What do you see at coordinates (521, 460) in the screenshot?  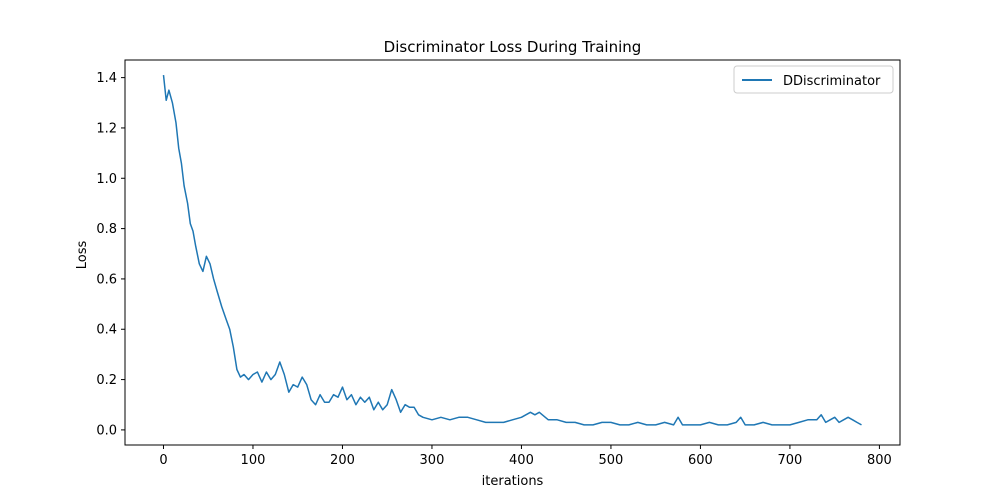 I see `x-tick-label: 400` at bounding box center [521, 460].